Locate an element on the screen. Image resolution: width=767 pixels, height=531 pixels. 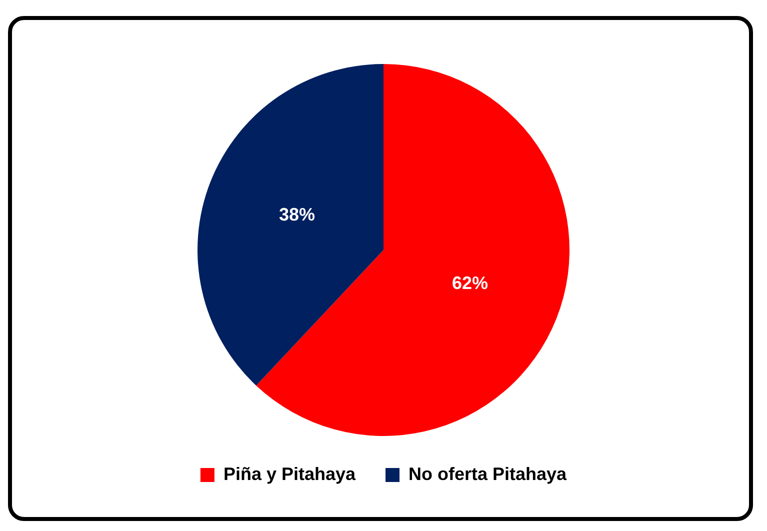
legend-label: Piña y Pitahaya is located at coordinates (289, 474).